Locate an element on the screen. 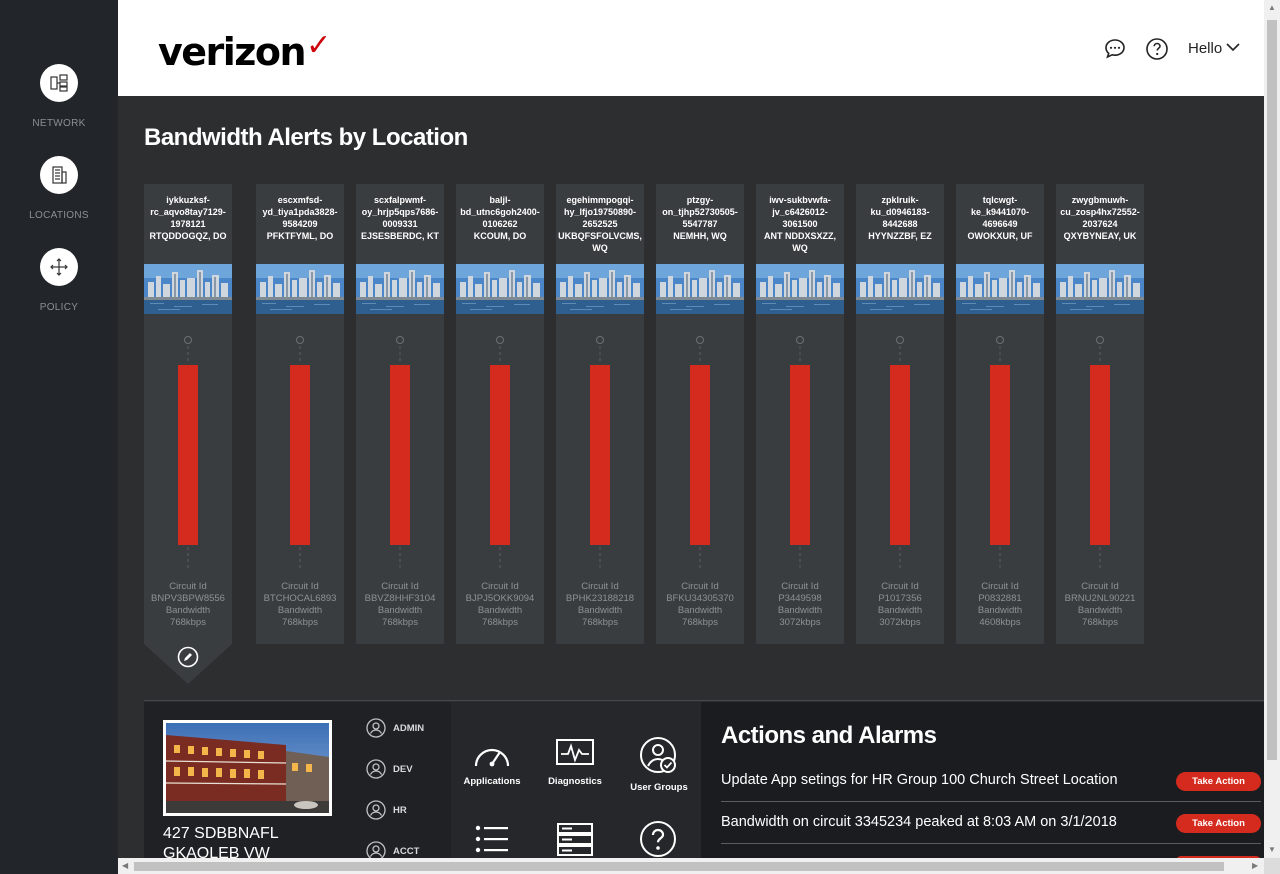 This screenshot has height=874, width=1280. location-name-line: egehimmpogqi- is located at coordinates (600, 200).